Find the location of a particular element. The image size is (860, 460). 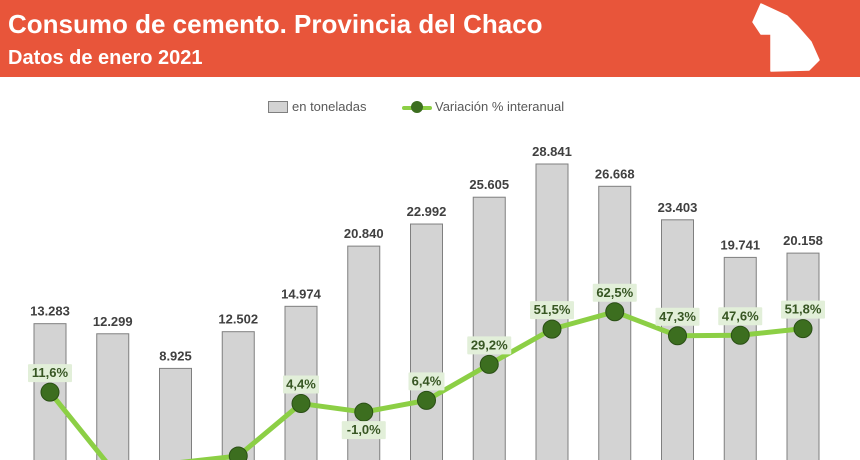

line-value-label: -1,0% is located at coordinates (364, 429).